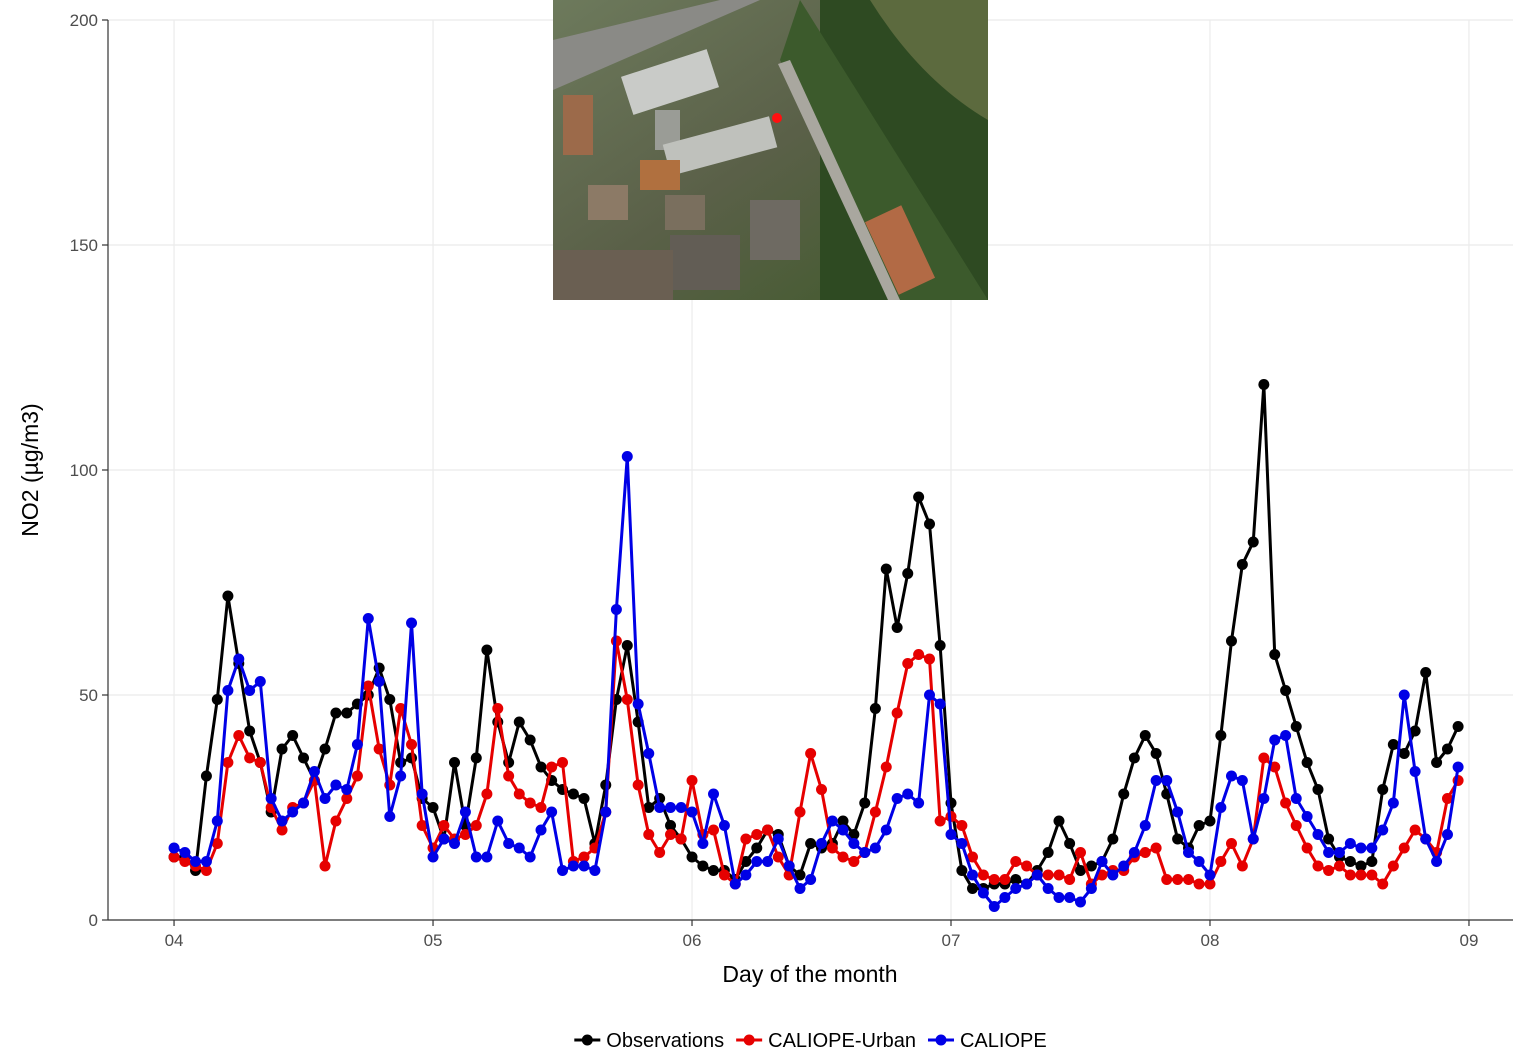 The image size is (1513, 1056). I want to click on legend-item: Observations, so click(649, 1041).